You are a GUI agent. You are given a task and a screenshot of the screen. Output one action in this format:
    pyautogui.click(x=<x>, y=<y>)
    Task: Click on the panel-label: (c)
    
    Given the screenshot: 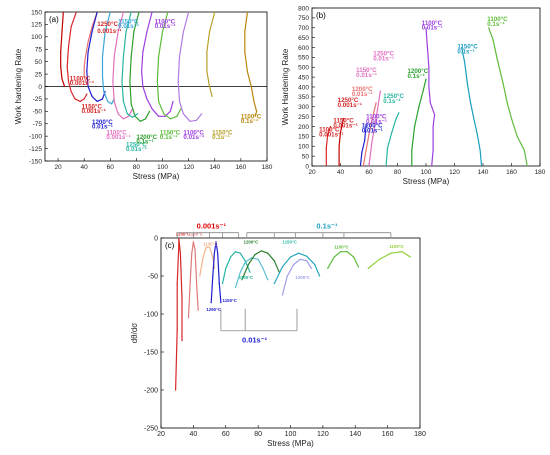 What is the action you would take?
    pyautogui.click(x=170, y=245)
    